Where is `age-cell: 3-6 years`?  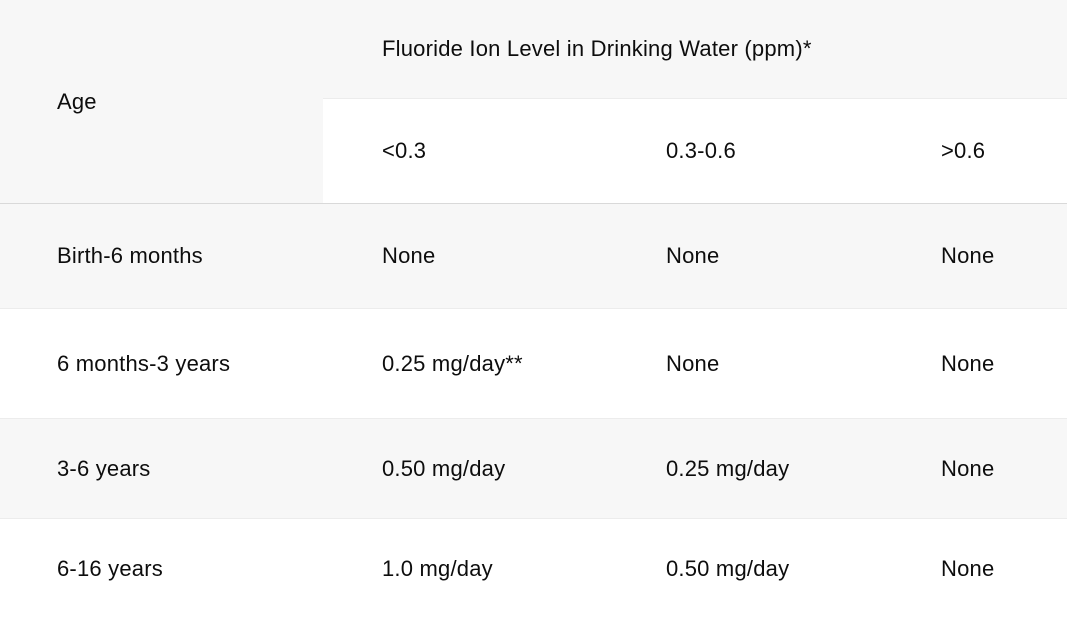 age-cell: 3-6 years is located at coordinates (161, 469).